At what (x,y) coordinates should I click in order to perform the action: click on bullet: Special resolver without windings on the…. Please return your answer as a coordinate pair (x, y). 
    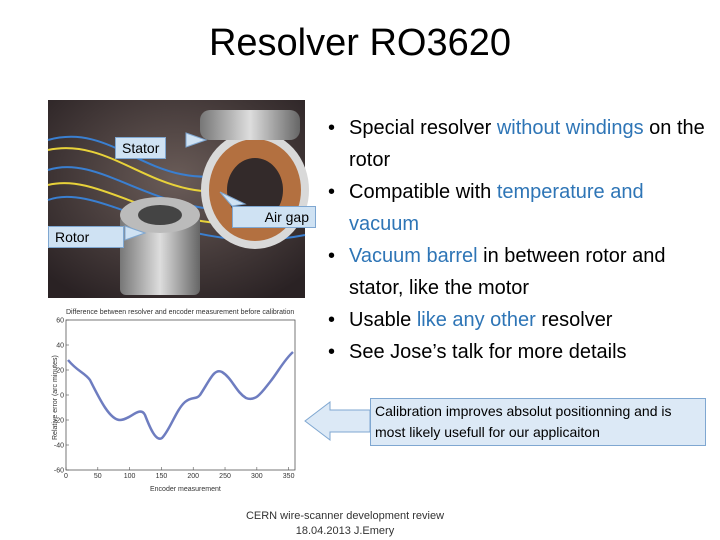
    Looking at the image, I should click on (514, 144).